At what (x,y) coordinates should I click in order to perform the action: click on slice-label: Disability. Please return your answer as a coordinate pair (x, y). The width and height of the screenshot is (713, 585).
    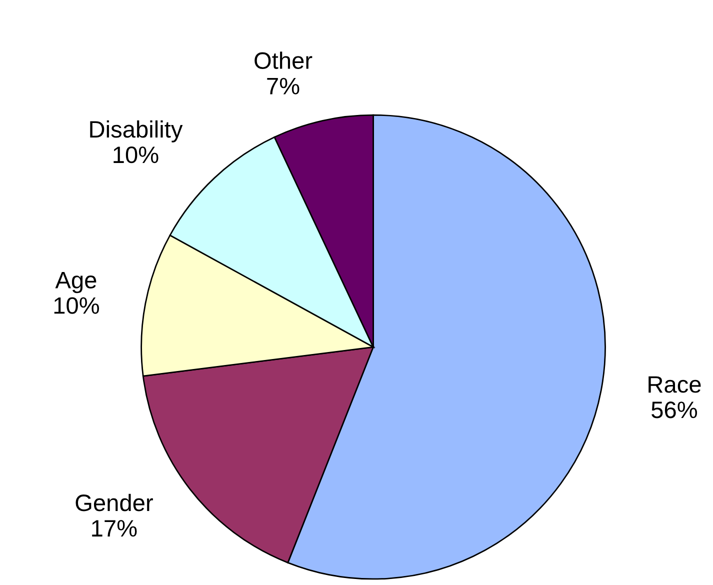
    Looking at the image, I should click on (136, 131).